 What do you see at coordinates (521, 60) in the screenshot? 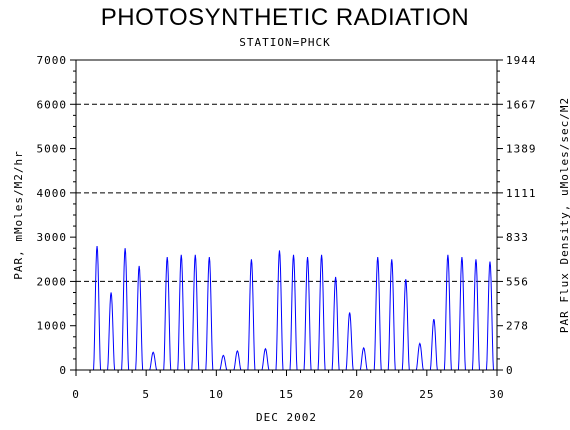
I see `y-tick-label-right: 1944` at bounding box center [521, 60].